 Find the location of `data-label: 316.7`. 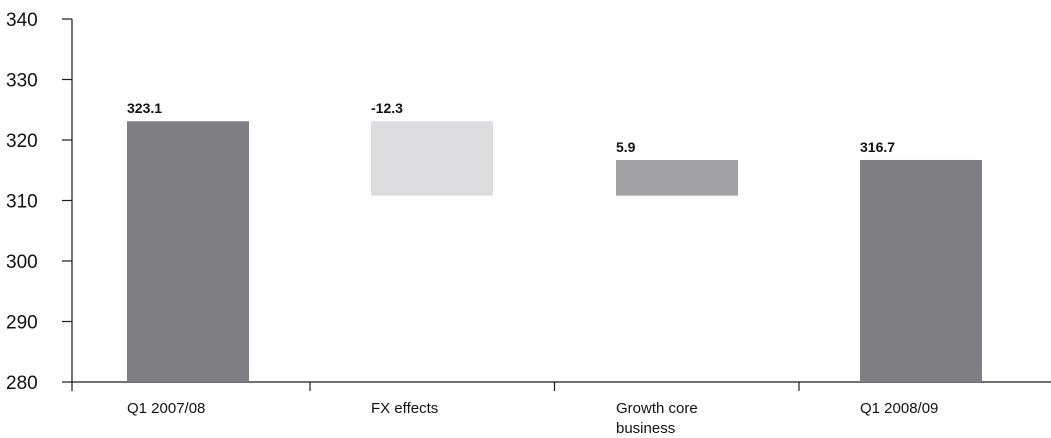

data-label: 316.7 is located at coordinates (877, 147).